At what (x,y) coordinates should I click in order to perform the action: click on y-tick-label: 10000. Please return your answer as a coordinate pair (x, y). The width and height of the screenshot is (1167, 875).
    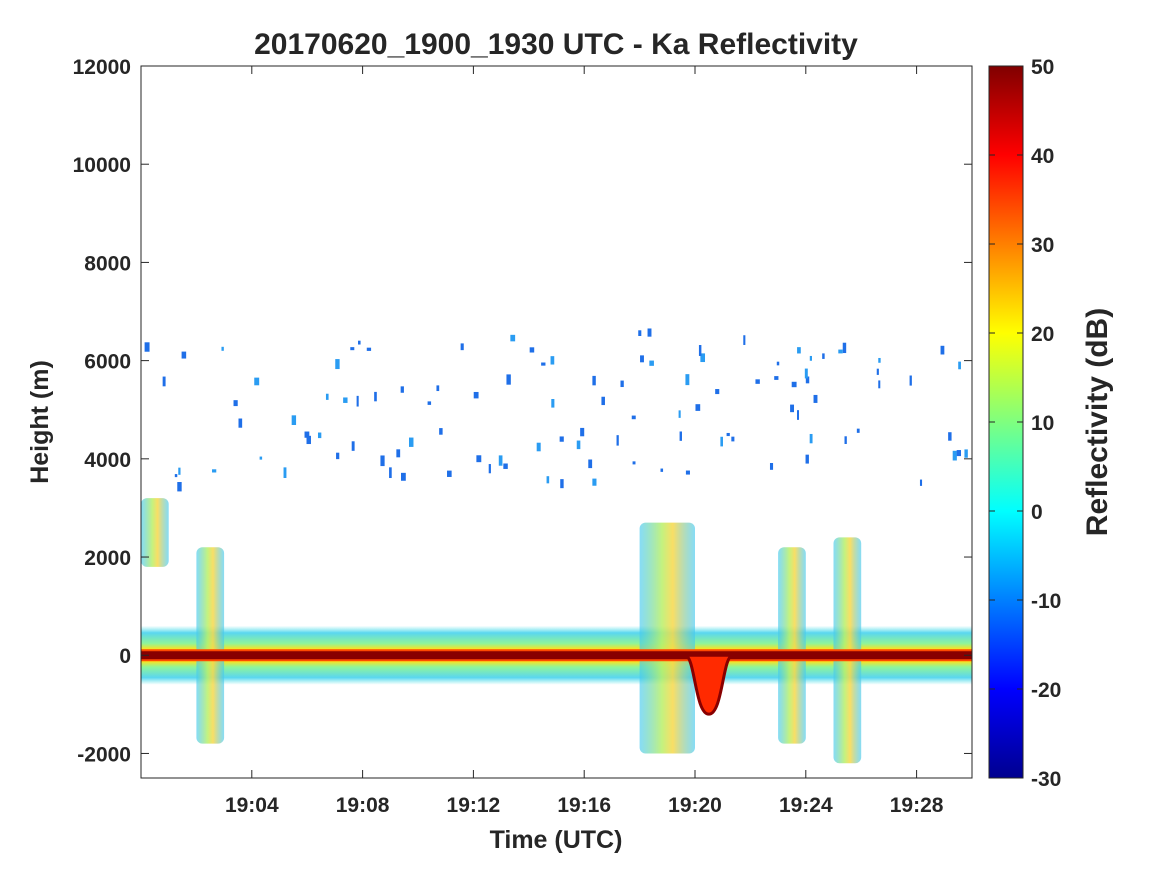
    Looking at the image, I should click on (102, 165).